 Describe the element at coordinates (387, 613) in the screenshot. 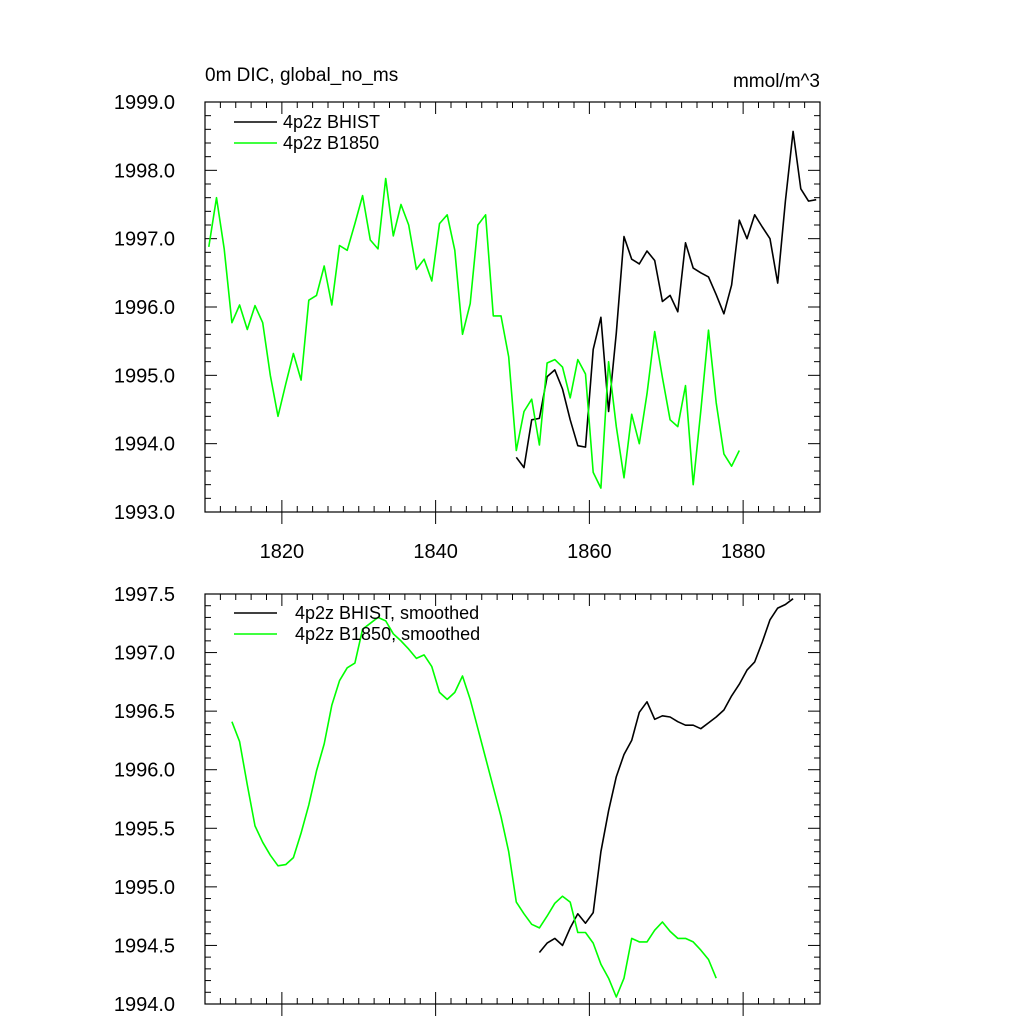

I see `legend-label-bhist-smoothed: 4p2z BHIST, smoothed` at that location.